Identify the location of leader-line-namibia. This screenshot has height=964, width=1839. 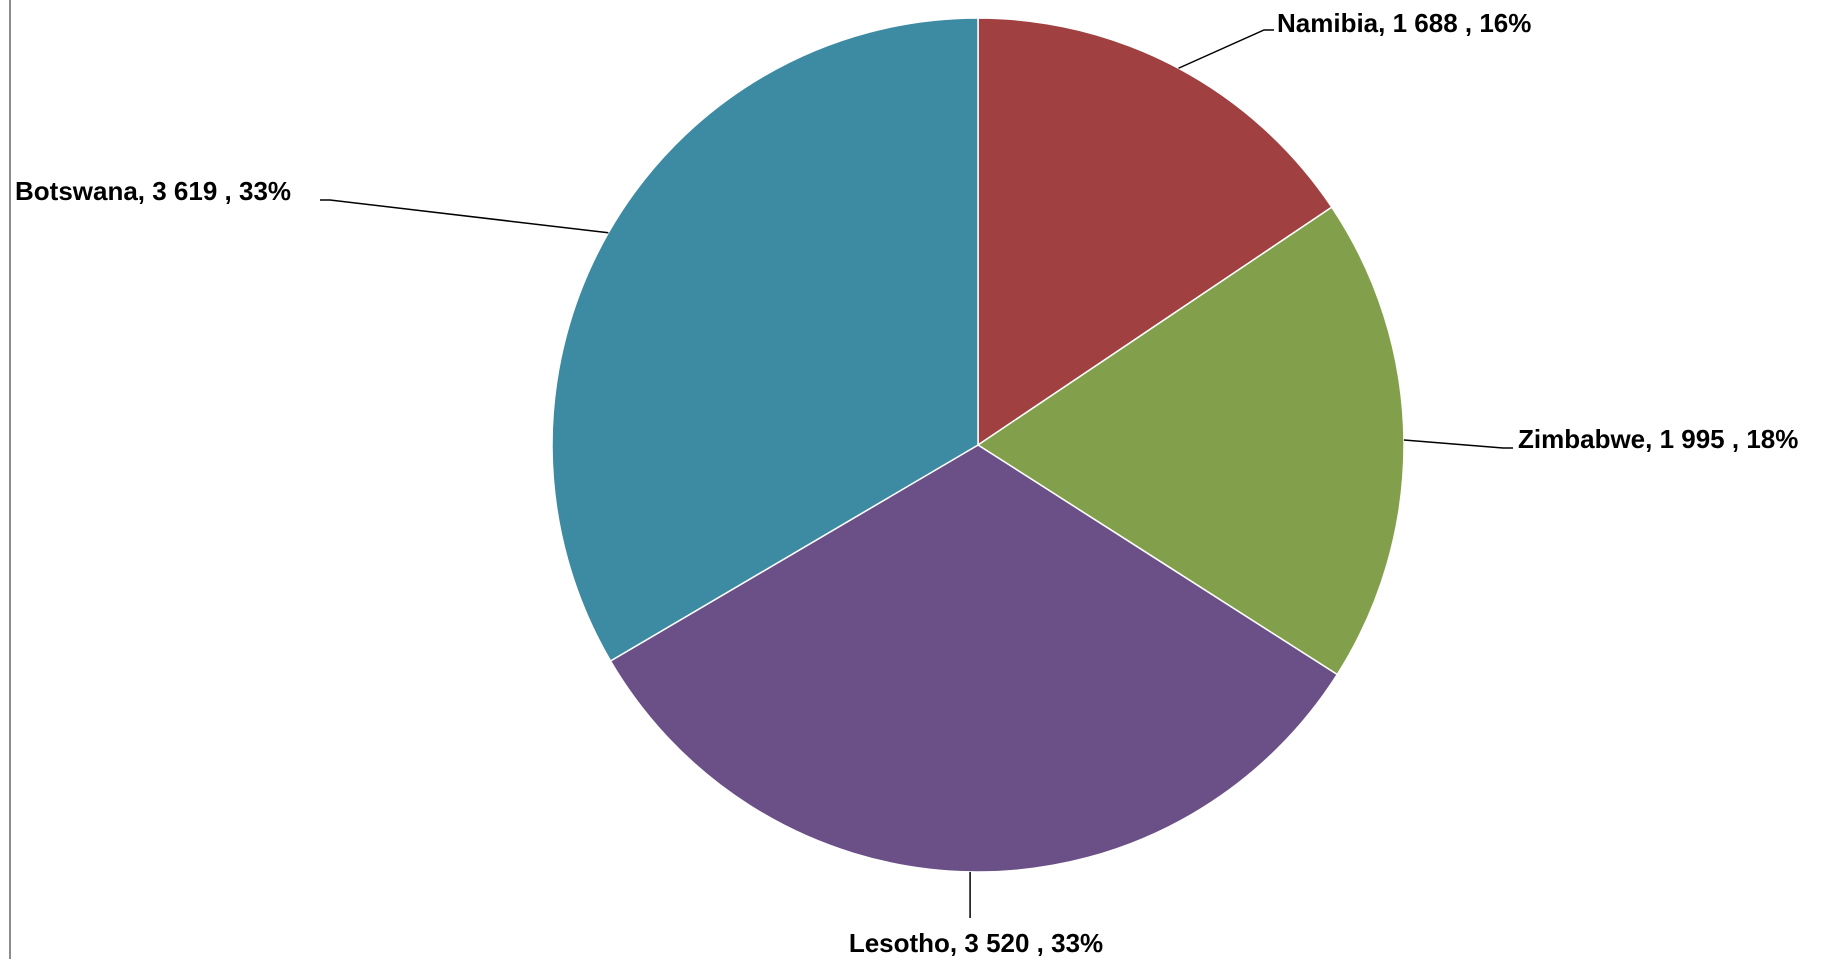
(1226, 49).